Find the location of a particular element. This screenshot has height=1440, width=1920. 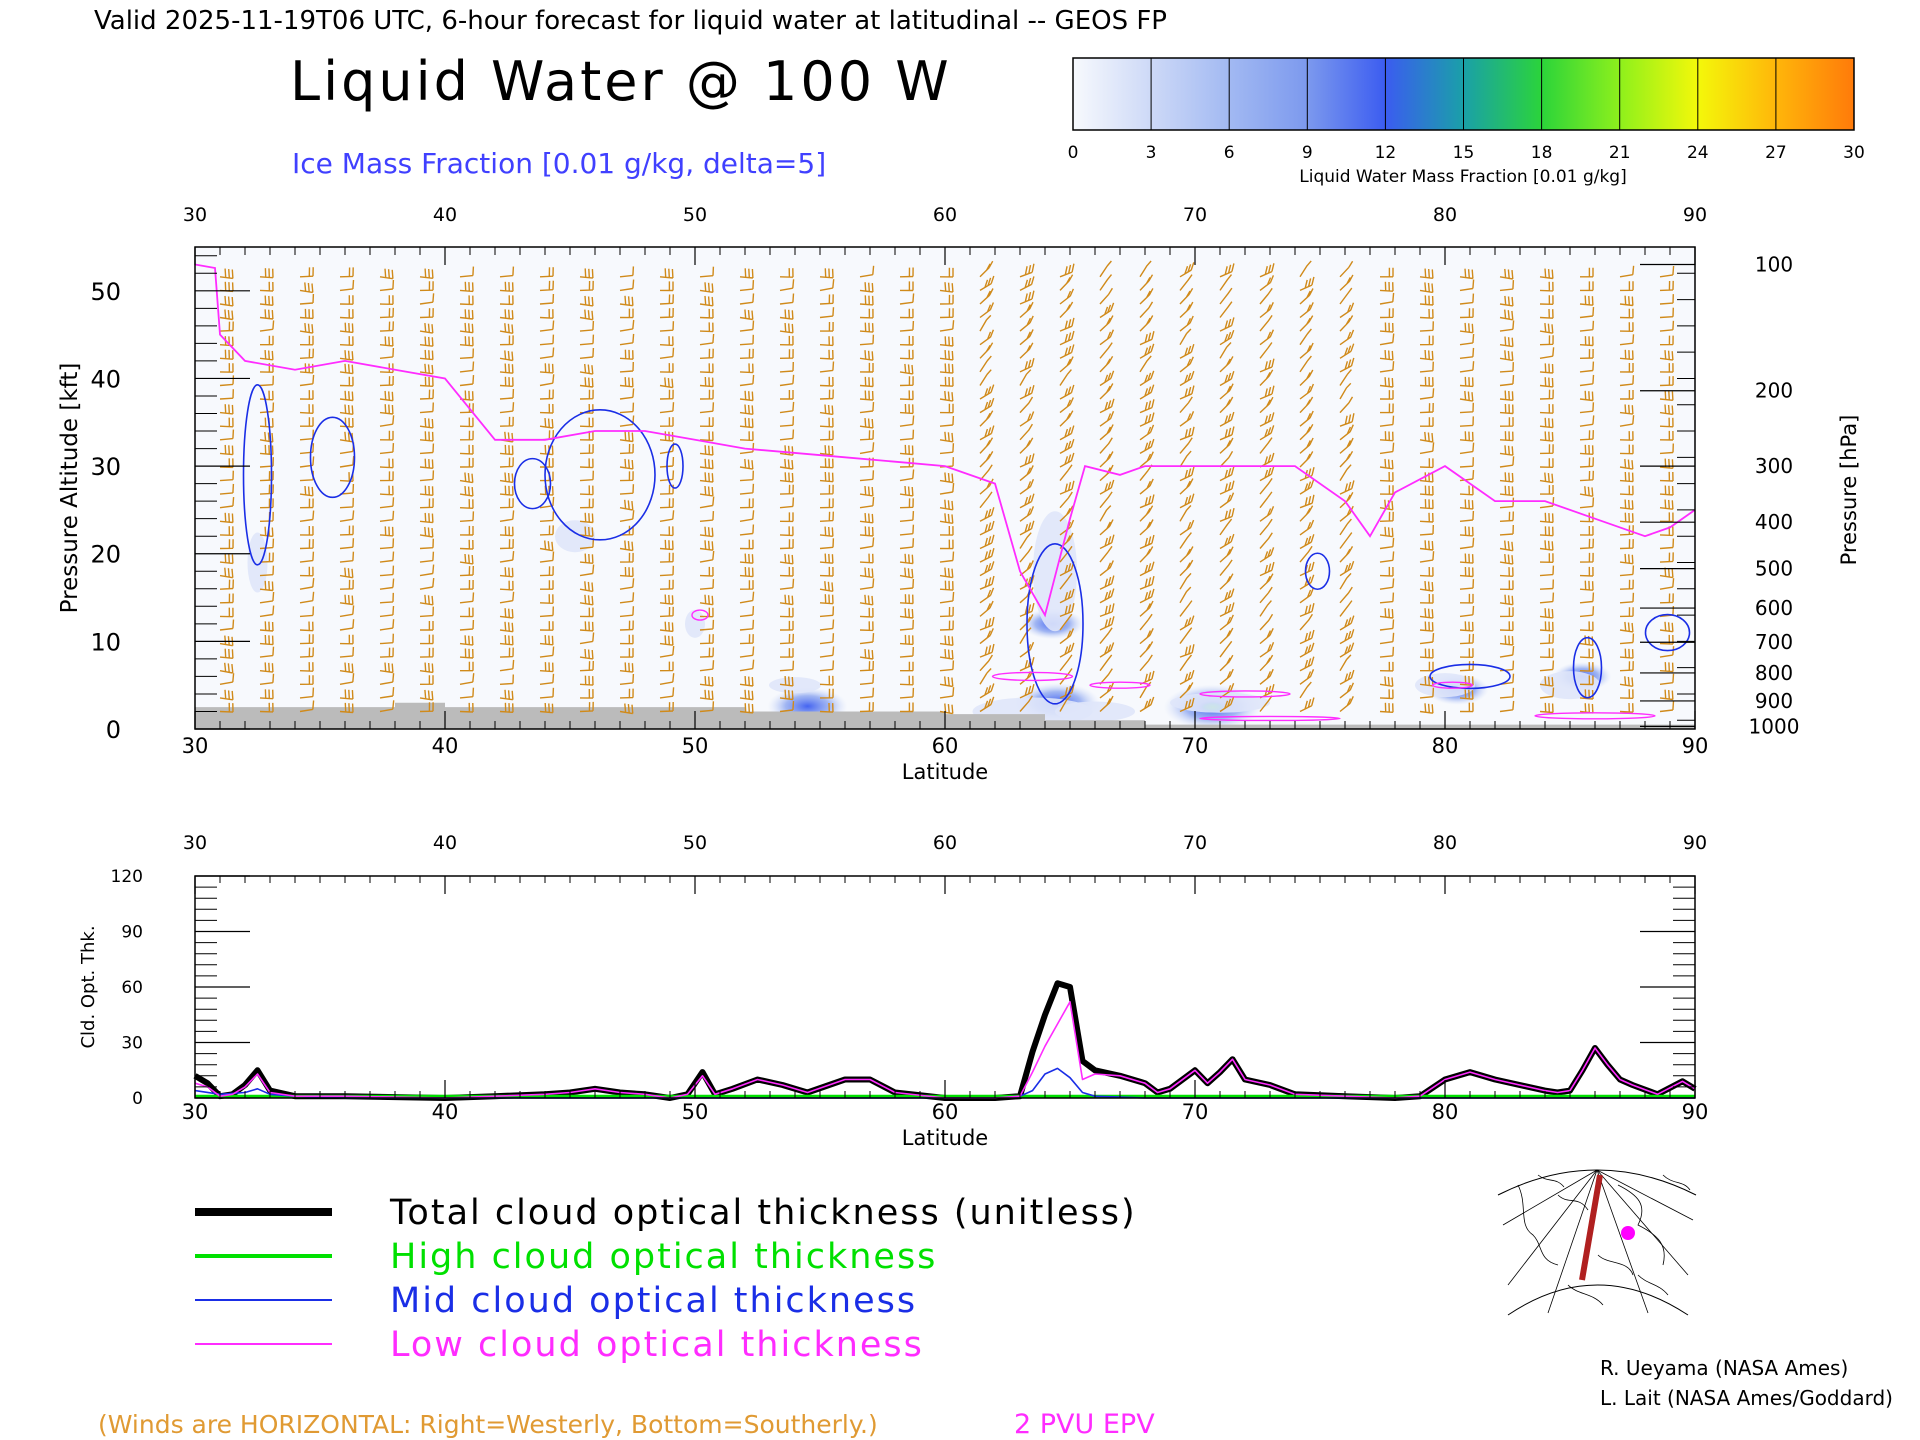

pressure-tick-label: 1000 is located at coordinates (1774, 726).